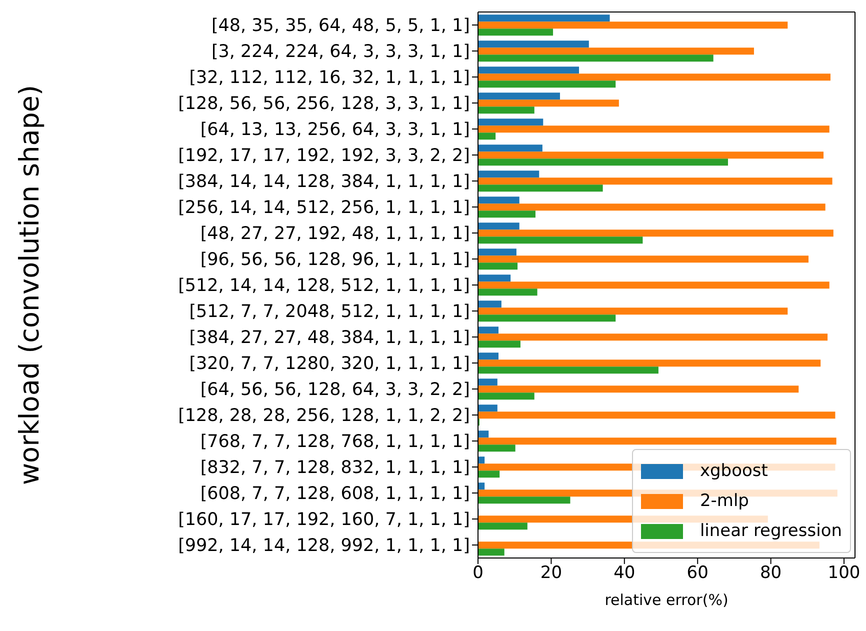 This screenshot has width=866, height=631. Describe the element at coordinates (335, 442) in the screenshot. I see `y-tick-label: [768, 7, 7, 128, 768, 1, 1, 1, 1]` at that location.